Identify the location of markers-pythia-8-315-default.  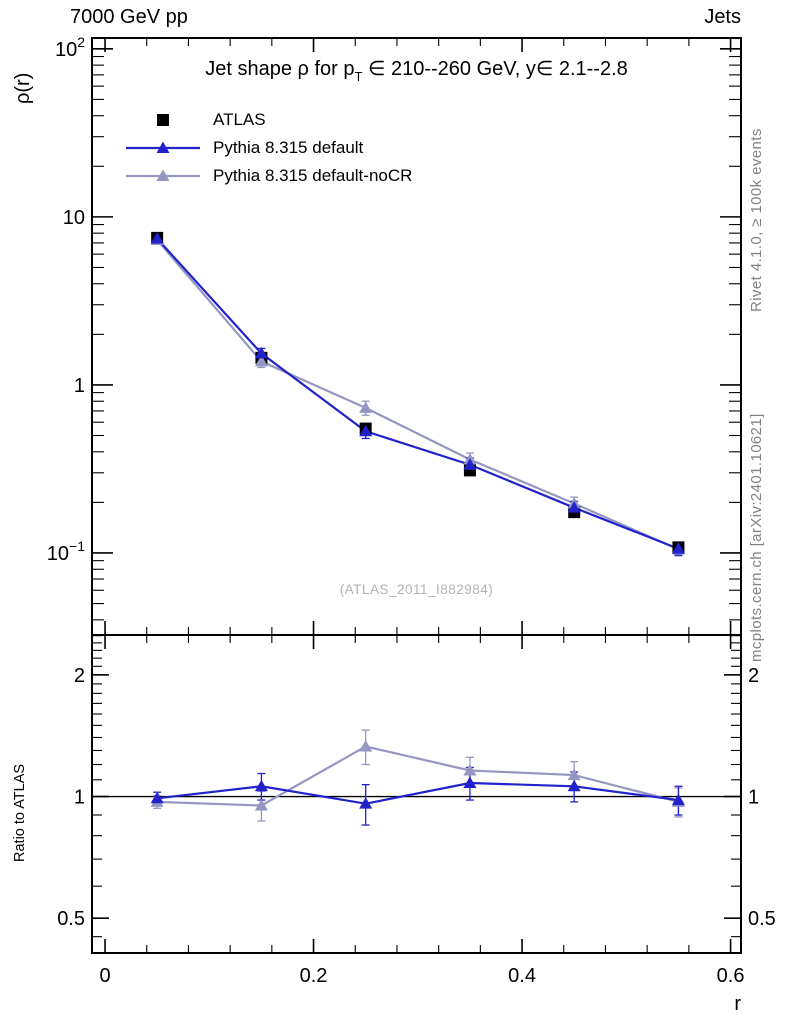
(417, 792).